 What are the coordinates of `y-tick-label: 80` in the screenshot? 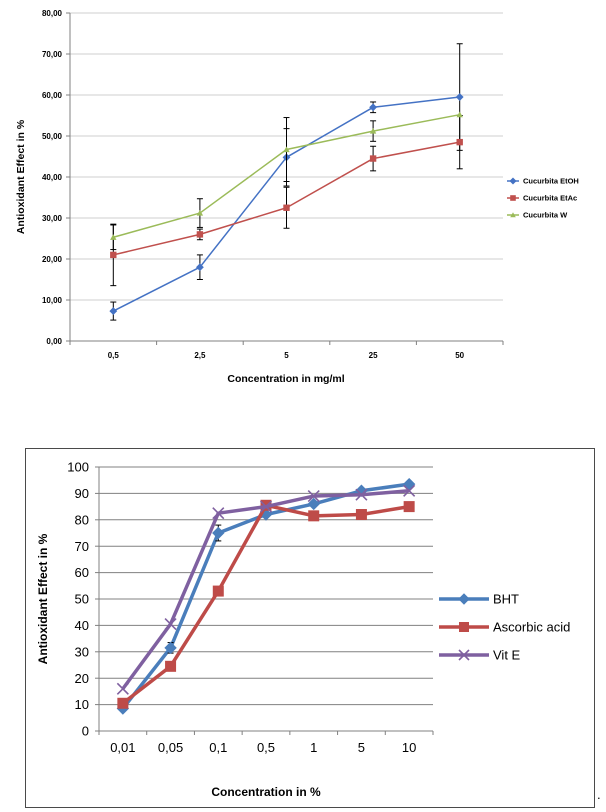 It's located at (82, 519).